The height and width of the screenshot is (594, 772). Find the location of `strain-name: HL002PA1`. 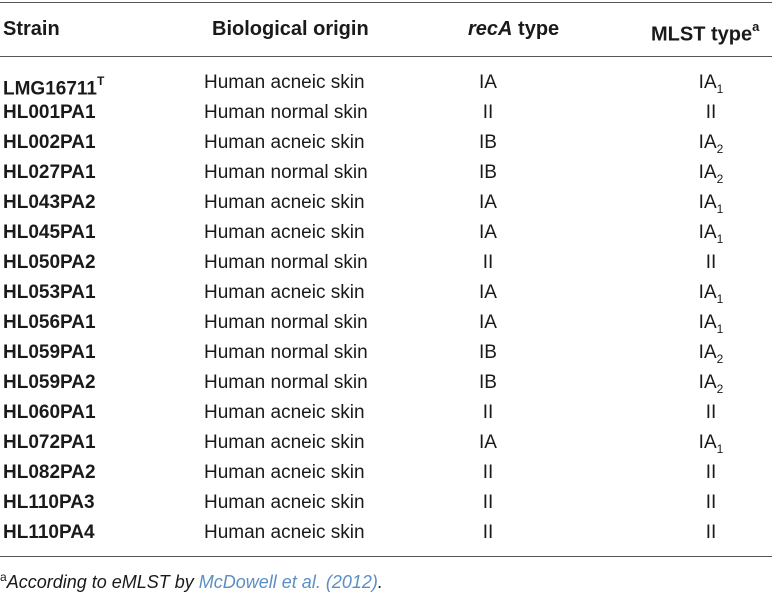

strain-name: HL002PA1 is located at coordinates (49, 142).